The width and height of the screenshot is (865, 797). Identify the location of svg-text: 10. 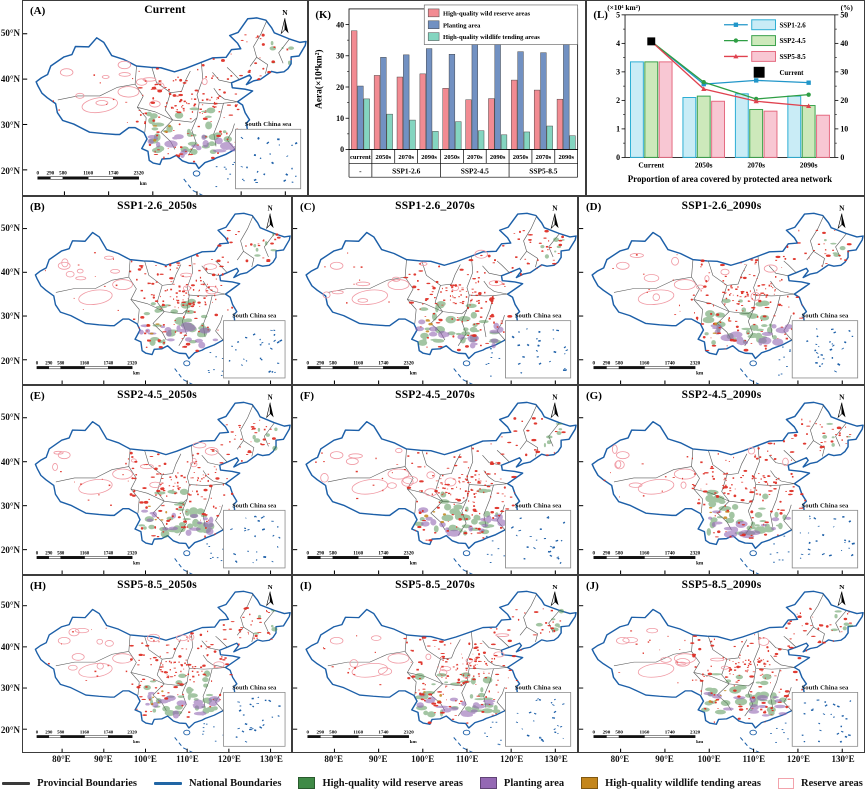
(844, 129).